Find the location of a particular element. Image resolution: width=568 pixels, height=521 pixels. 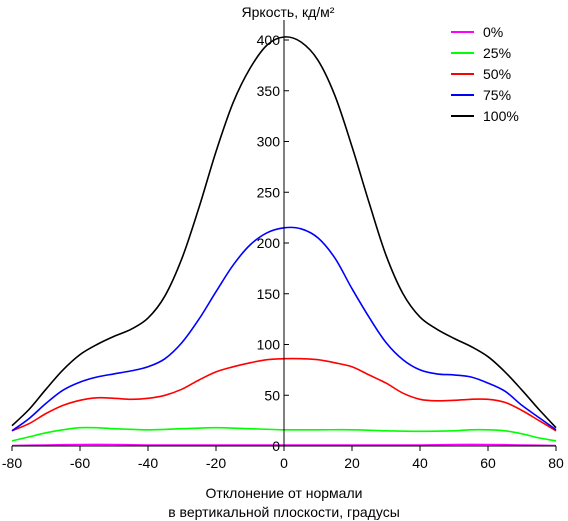

x-tick-label: 40 is located at coordinates (420, 463).